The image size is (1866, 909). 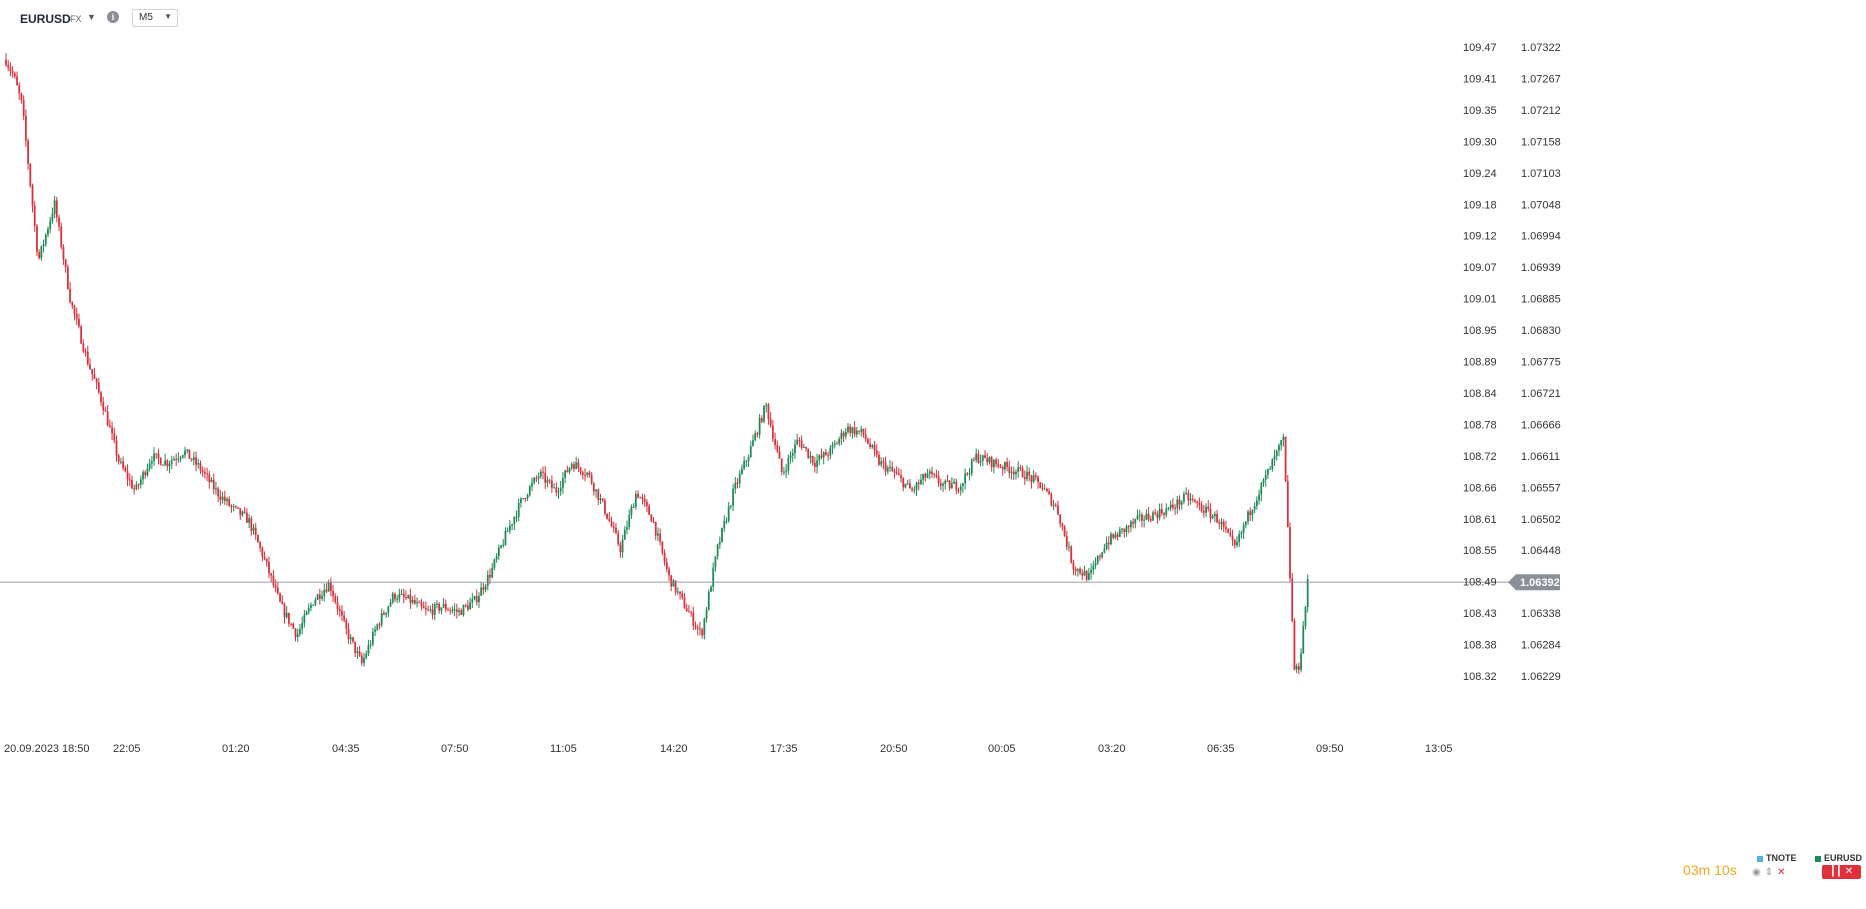 I want to click on x-axis-tick-label: 18:50, so click(x=76, y=749).